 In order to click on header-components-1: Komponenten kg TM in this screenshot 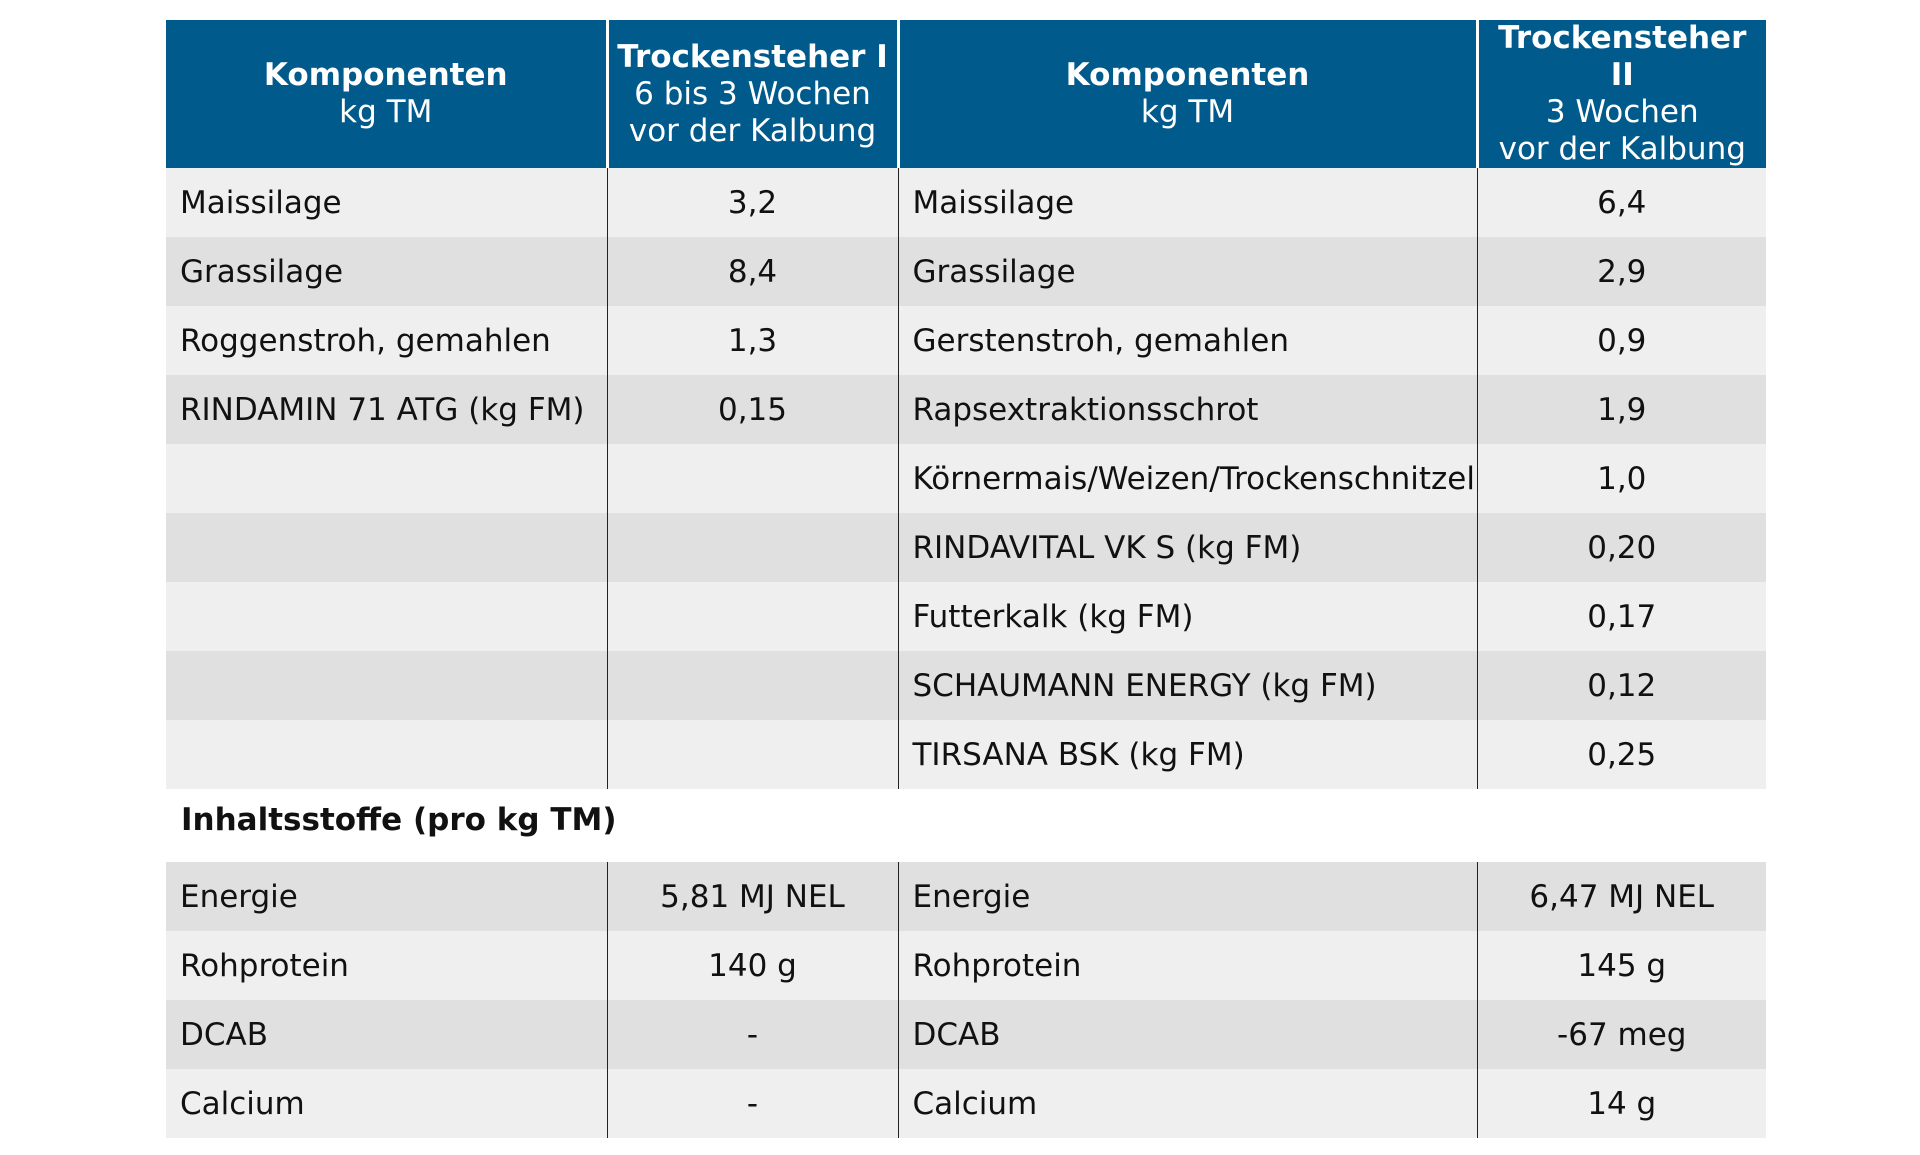, I will do `click(386, 94)`.